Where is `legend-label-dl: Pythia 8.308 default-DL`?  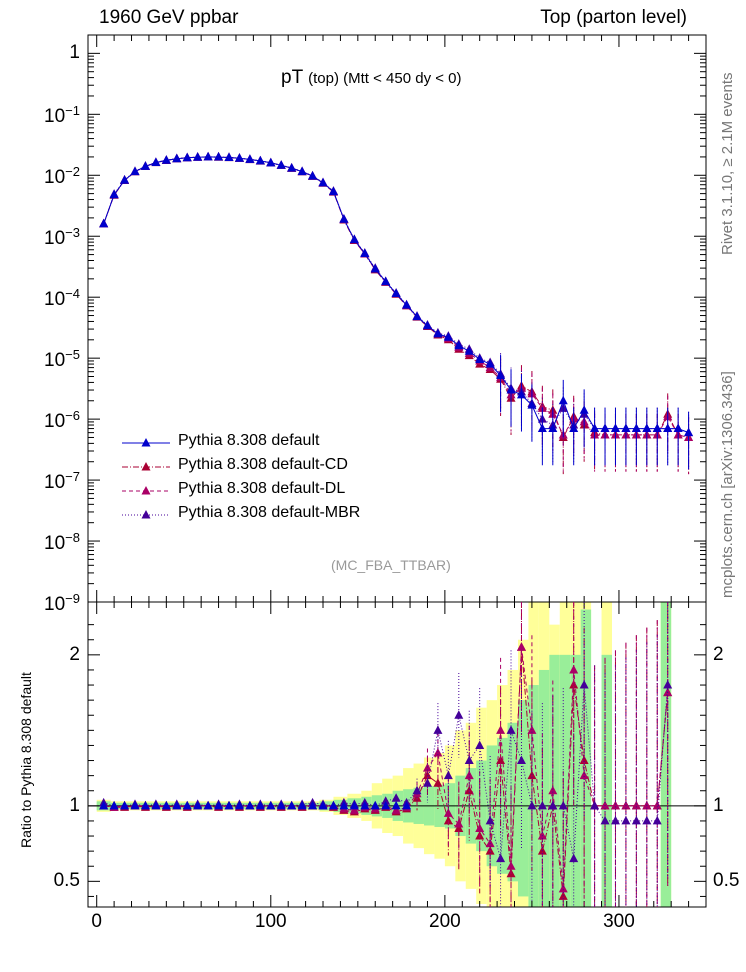 legend-label-dl: Pythia 8.308 default-DL is located at coordinates (262, 488).